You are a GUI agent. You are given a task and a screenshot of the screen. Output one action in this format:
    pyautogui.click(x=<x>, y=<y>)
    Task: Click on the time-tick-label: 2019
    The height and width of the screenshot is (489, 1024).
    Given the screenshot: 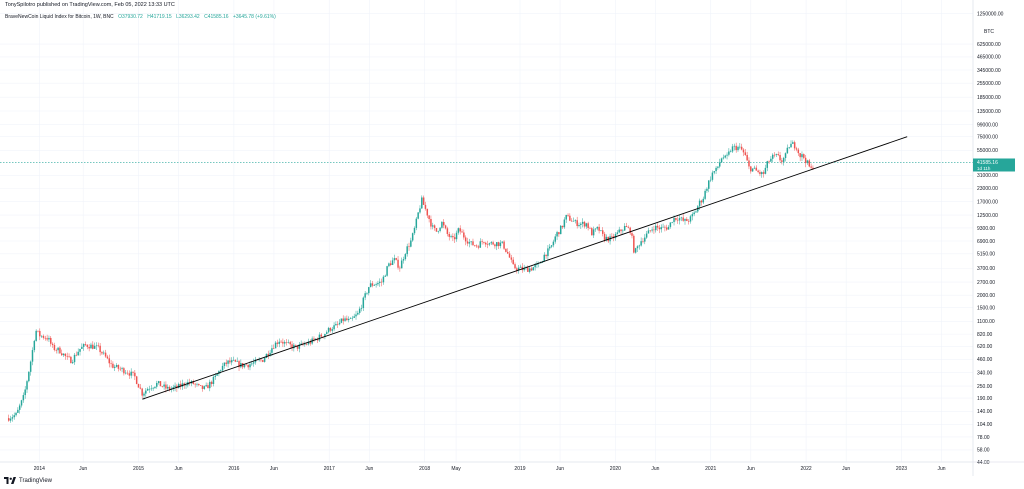 What is the action you would take?
    pyautogui.click(x=519, y=469)
    